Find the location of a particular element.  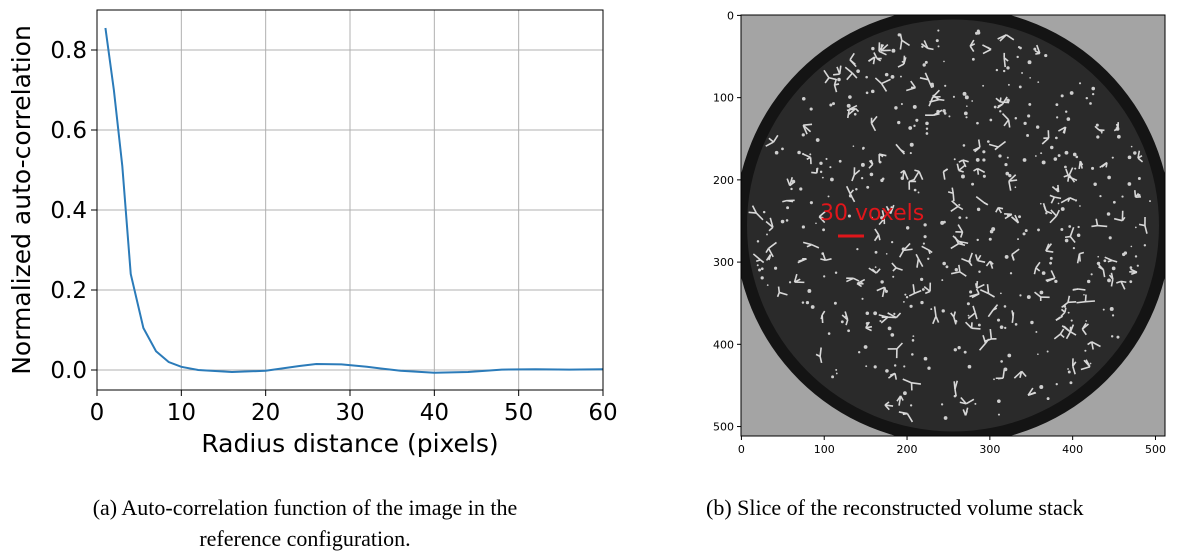

y-tick-label: 400 is located at coordinates (723, 344).